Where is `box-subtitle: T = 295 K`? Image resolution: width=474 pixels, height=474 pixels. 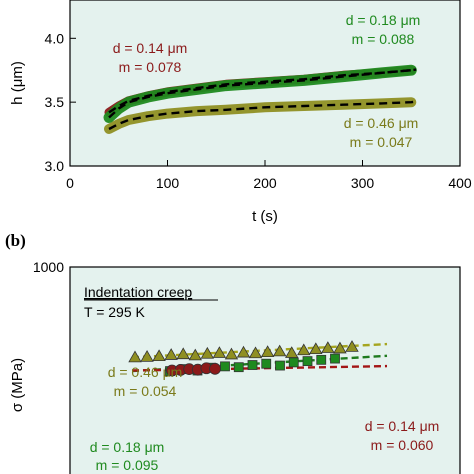 box-subtitle: T = 295 K is located at coordinates (115, 312).